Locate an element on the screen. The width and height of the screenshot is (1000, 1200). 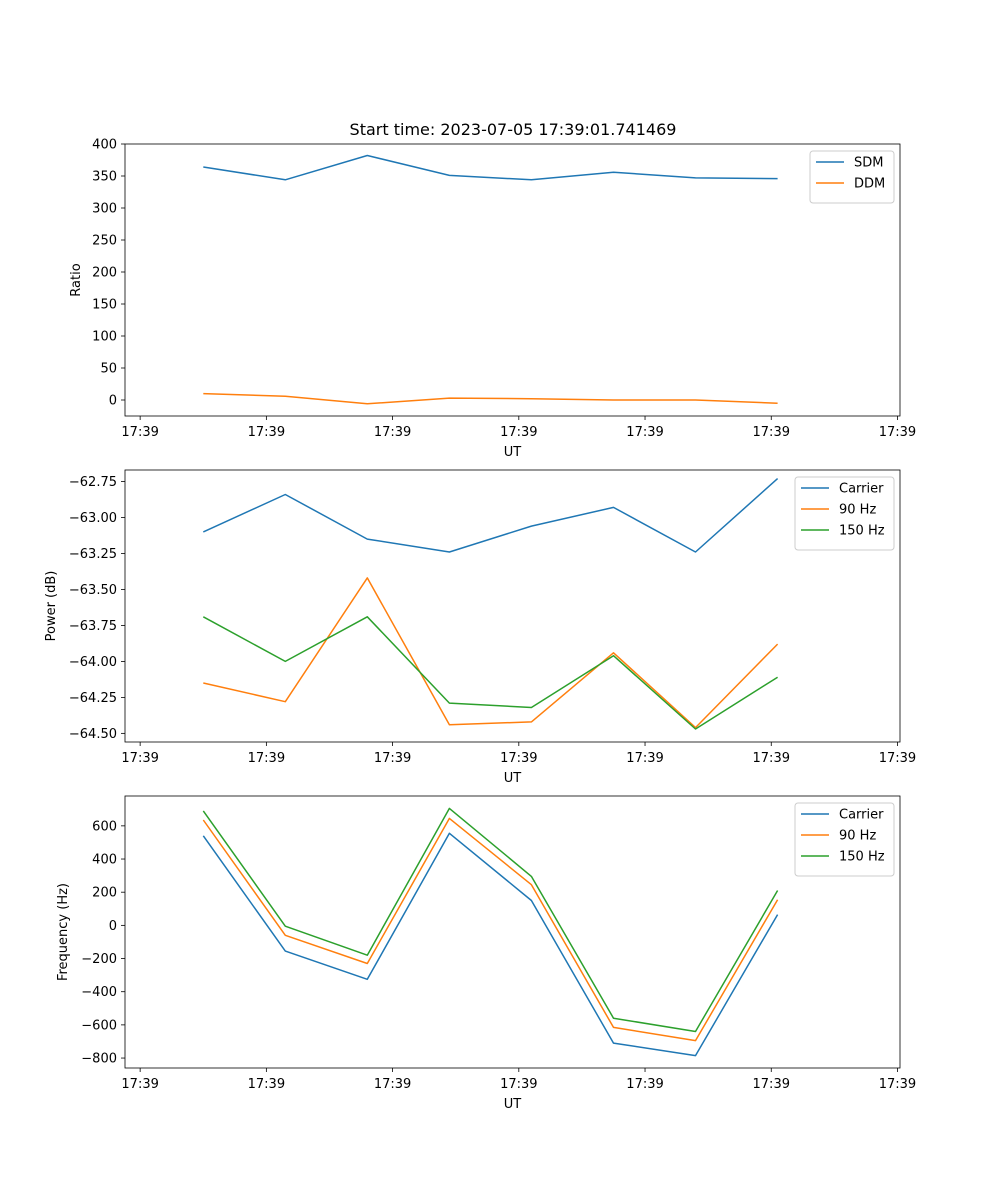
y-tick-label: −200 is located at coordinates (99, 959).